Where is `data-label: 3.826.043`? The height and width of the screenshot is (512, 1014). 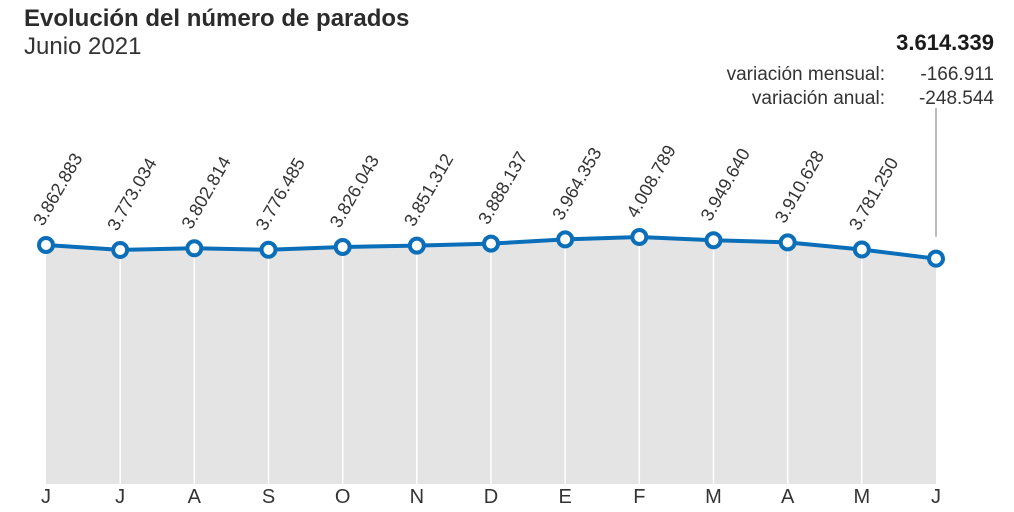 data-label: 3.826.043 is located at coordinates (354, 191).